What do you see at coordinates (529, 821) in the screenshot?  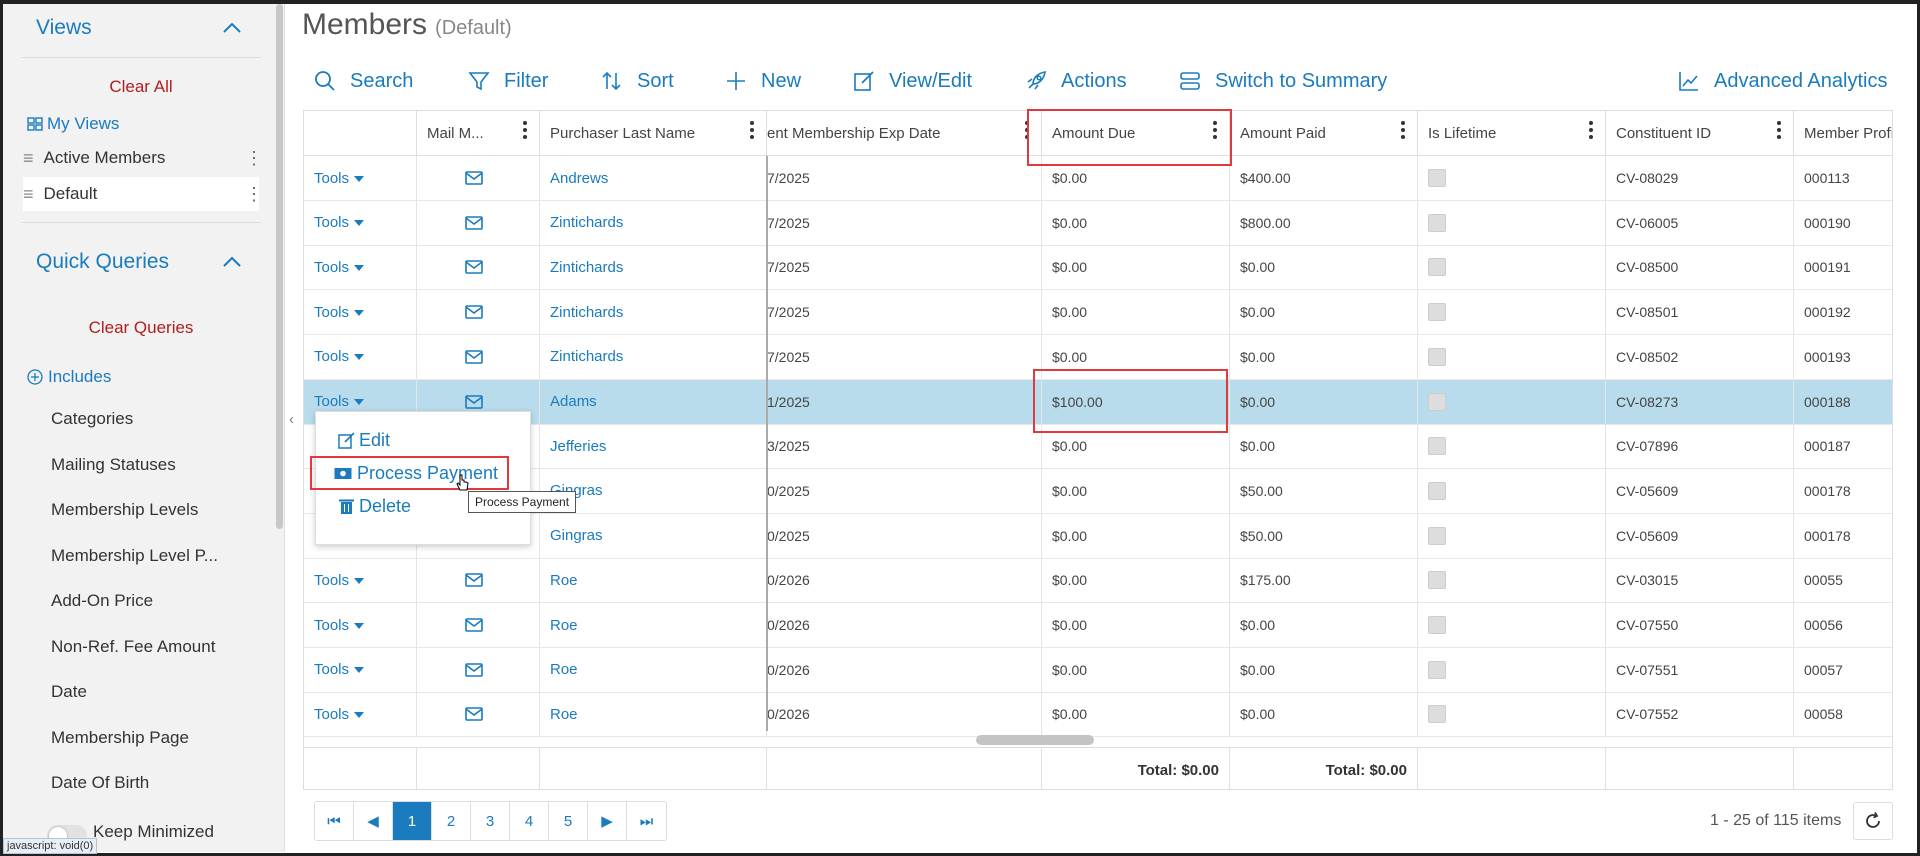 I see `page-button: 4` at bounding box center [529, 821].